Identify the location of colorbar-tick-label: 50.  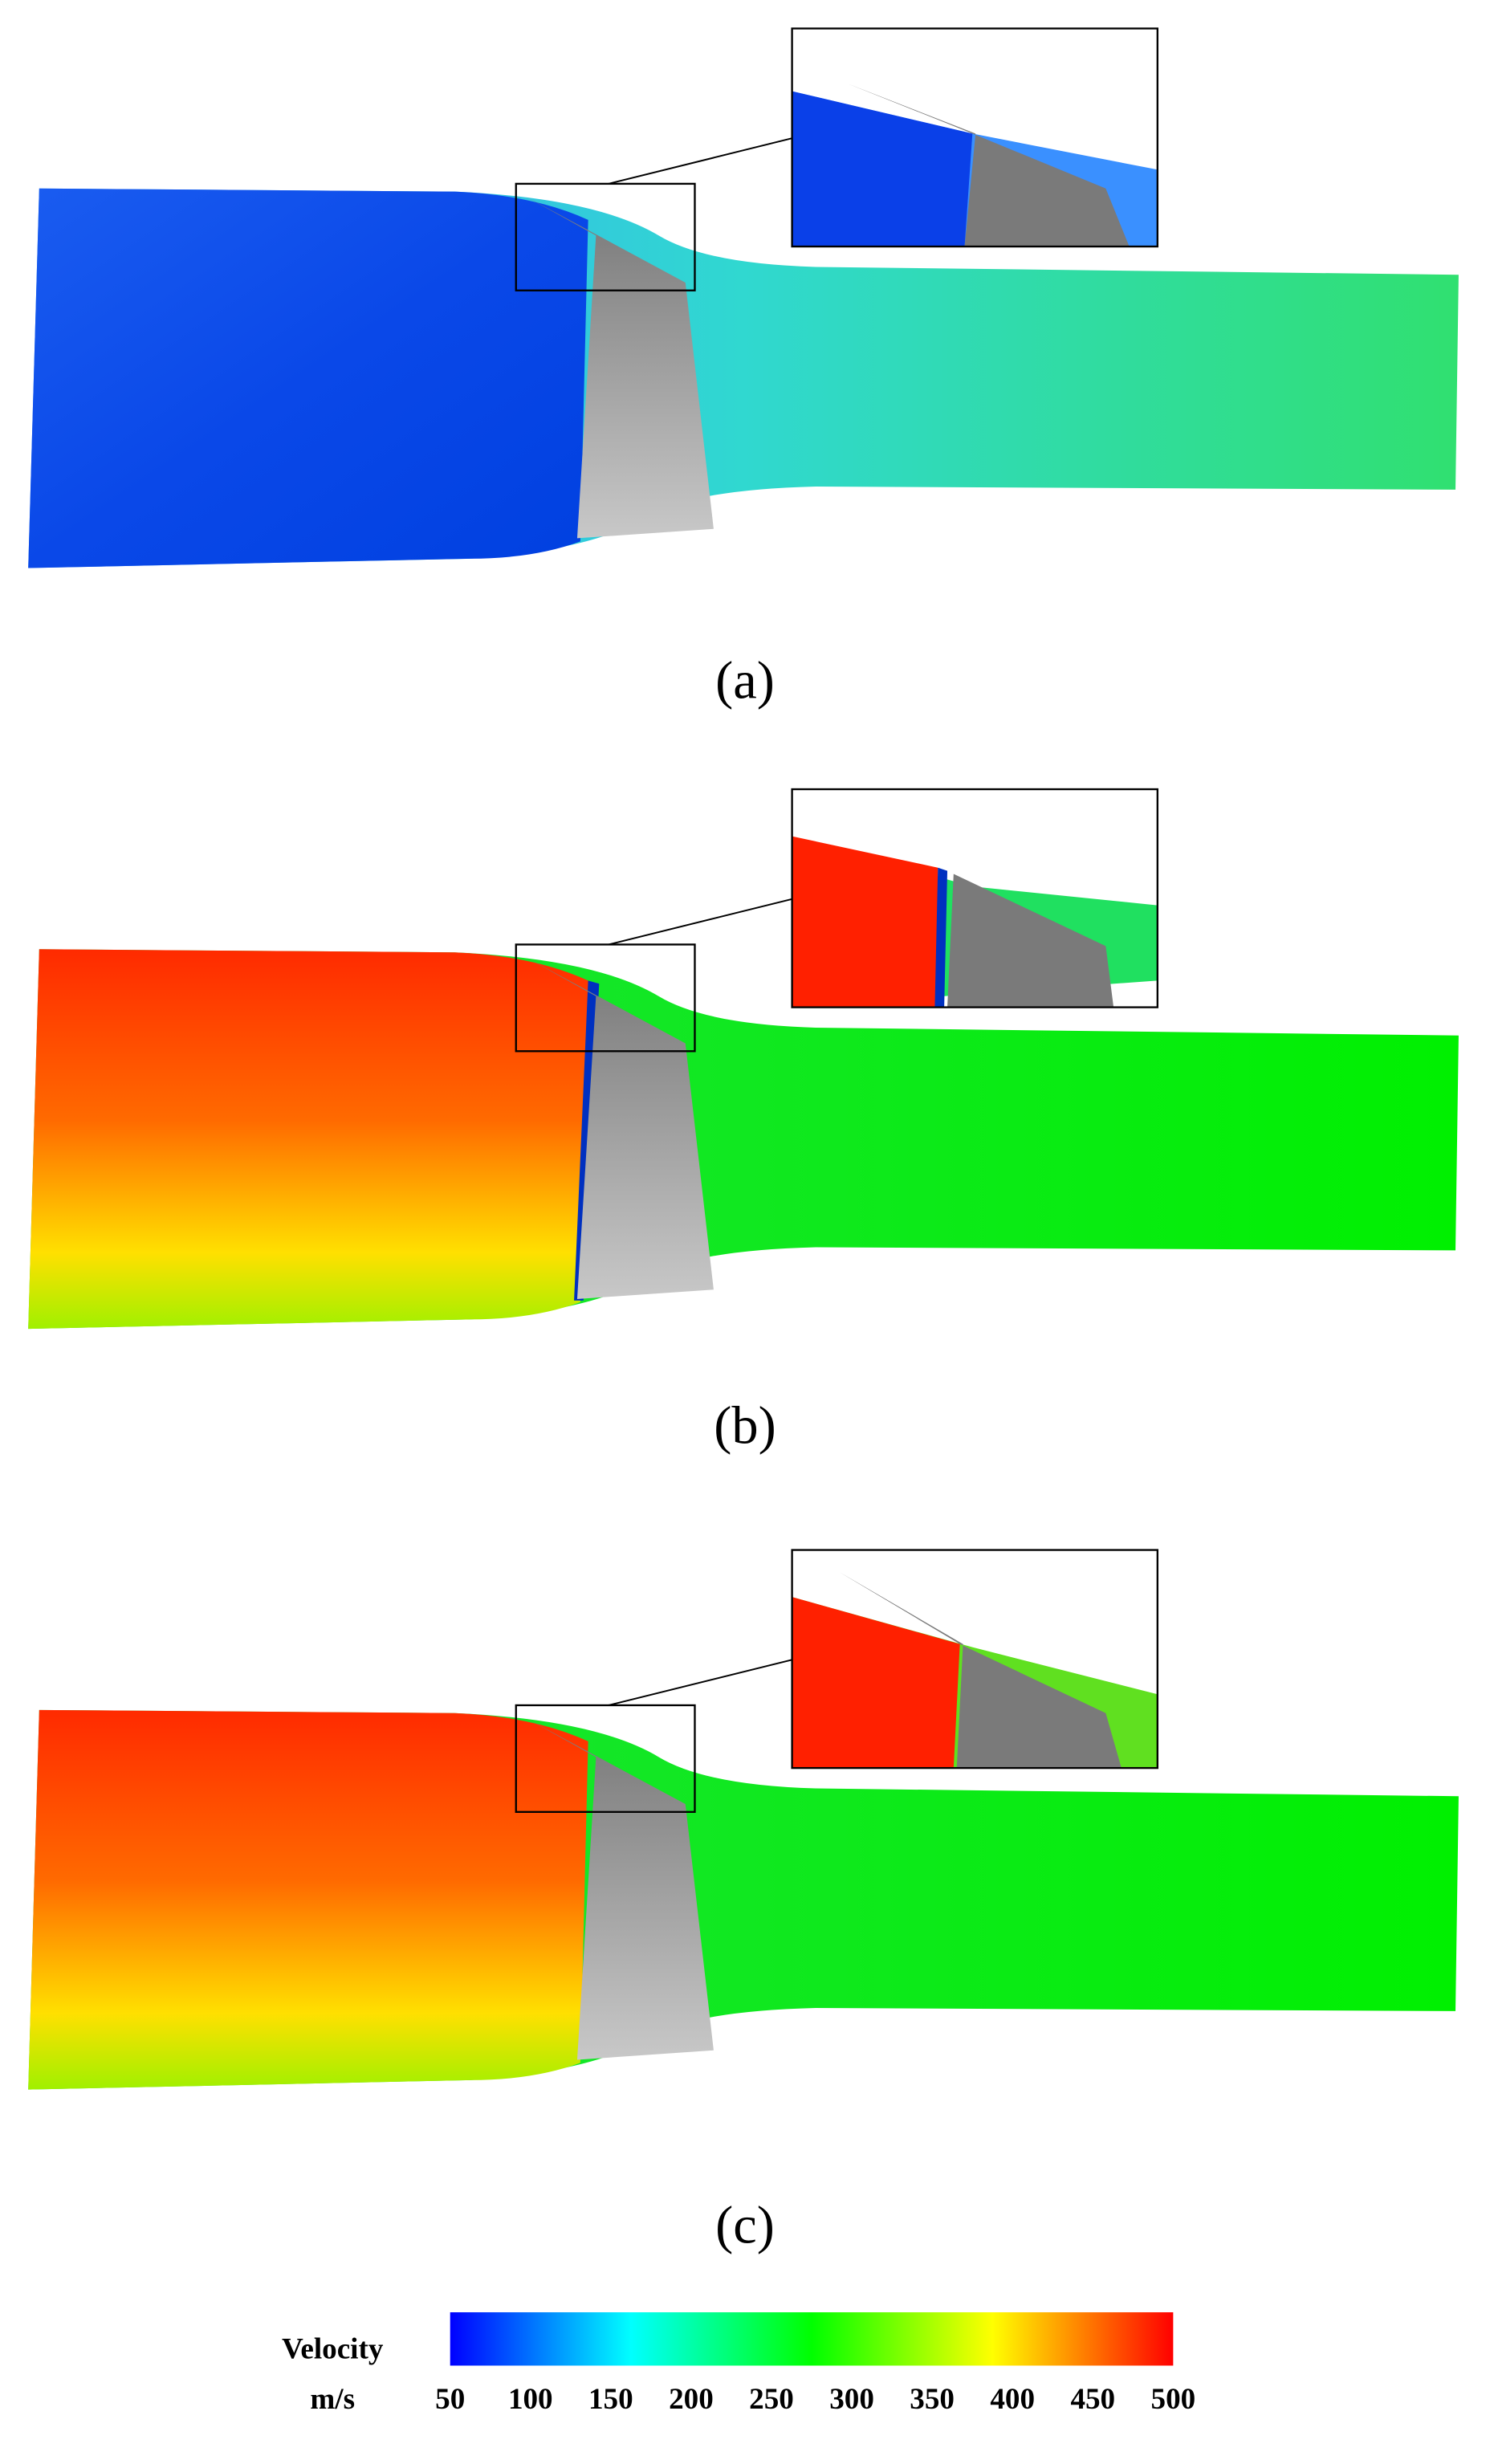
(450, 2399).